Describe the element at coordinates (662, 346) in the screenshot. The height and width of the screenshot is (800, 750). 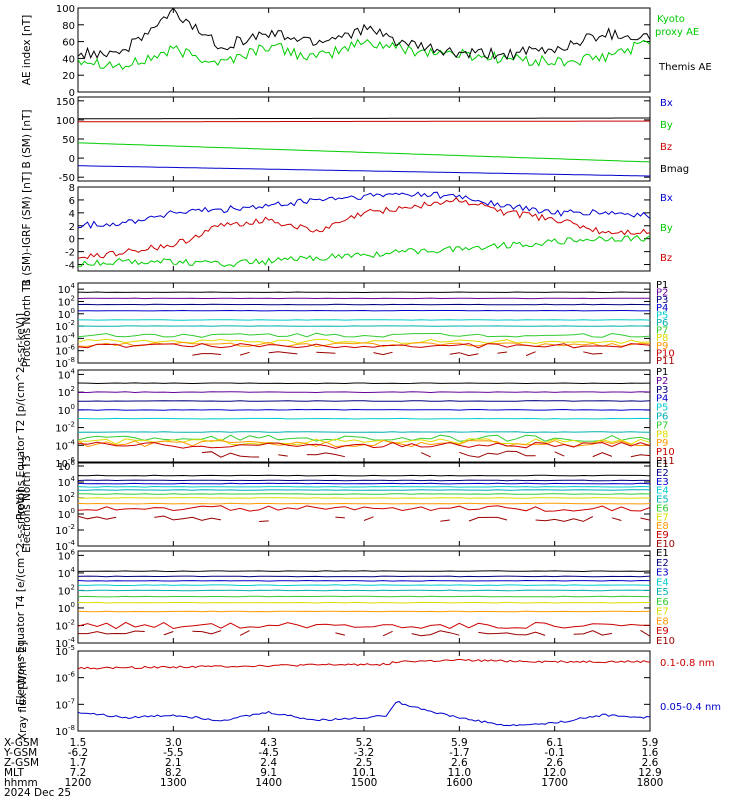
I see `legend-entry: P9` at that location.